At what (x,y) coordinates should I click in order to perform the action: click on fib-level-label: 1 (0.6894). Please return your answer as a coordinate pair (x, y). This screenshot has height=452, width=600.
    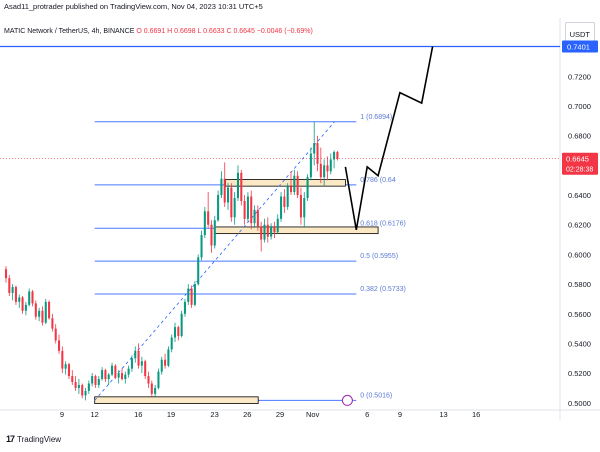
    Looking at the image, I should click on (376, 117).